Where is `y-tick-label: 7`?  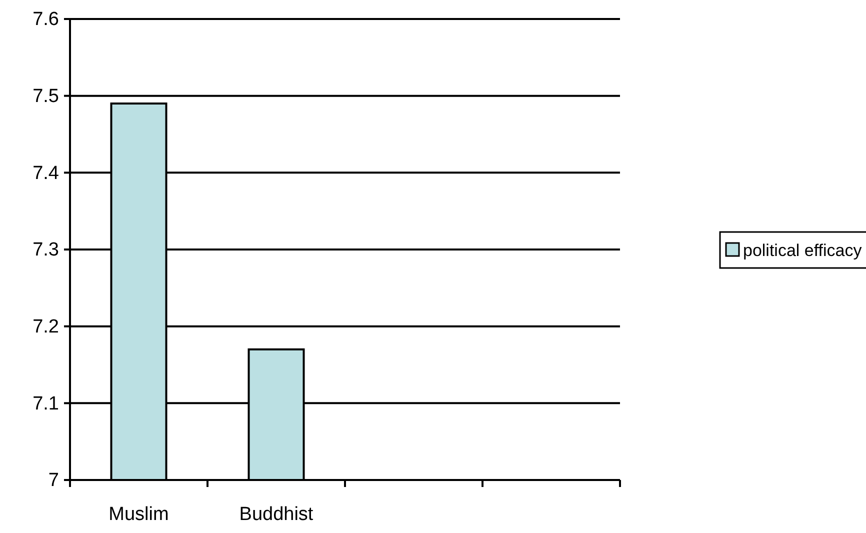
y-tick-label: 7 is located at coordinates (53, 481).